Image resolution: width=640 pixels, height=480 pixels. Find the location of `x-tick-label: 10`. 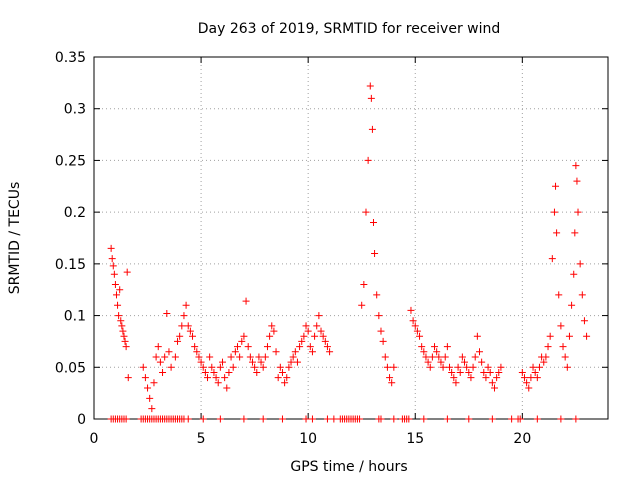

x-tick-label: 10 is located at coordinates (308, 439).